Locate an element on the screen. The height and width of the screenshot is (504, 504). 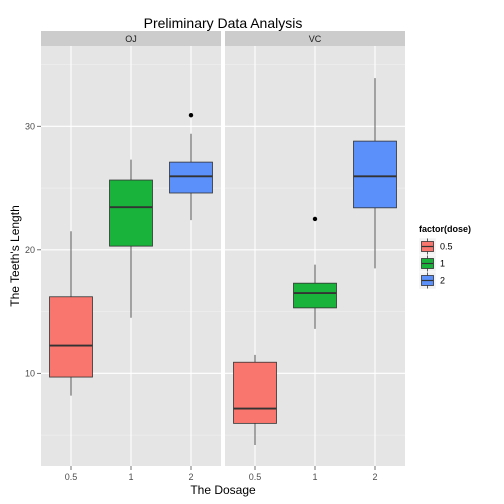
box-vc-0.5 is located at coordinates (255, 399).